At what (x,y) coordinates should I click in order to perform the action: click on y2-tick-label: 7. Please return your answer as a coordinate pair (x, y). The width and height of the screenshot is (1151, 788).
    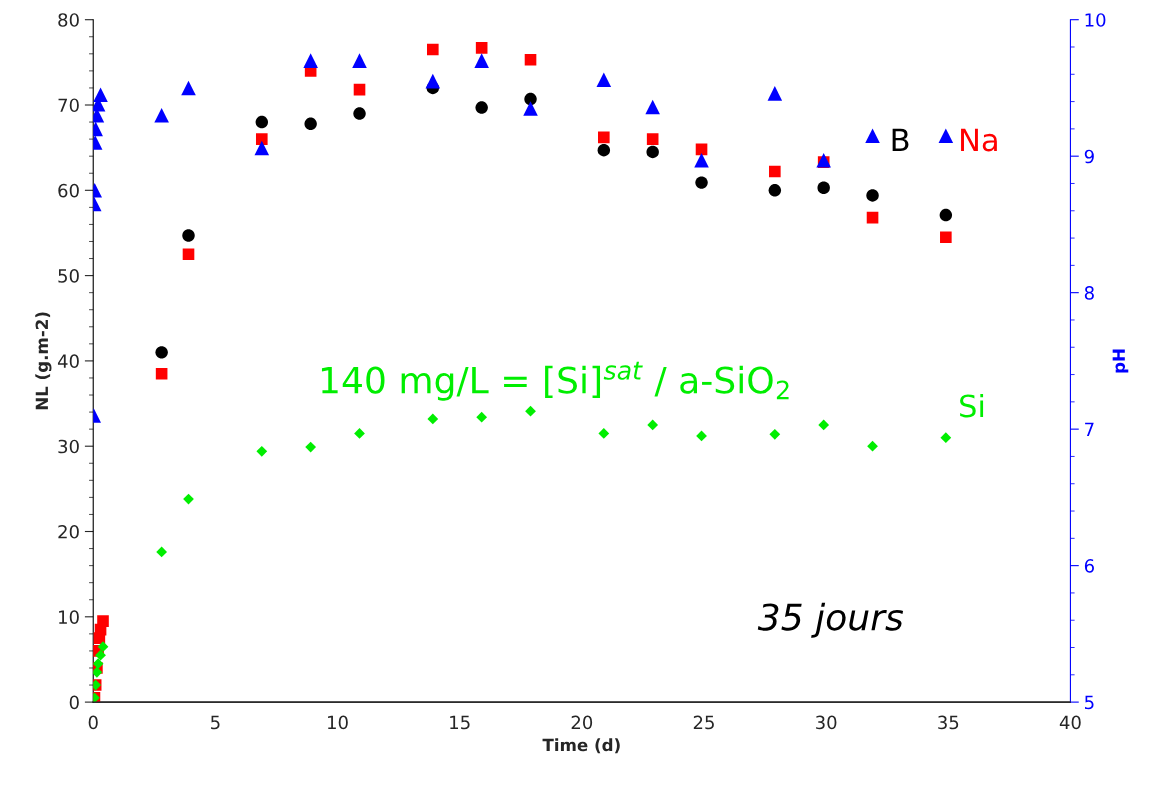
    Looking at the image, I should click on (1089, 429).